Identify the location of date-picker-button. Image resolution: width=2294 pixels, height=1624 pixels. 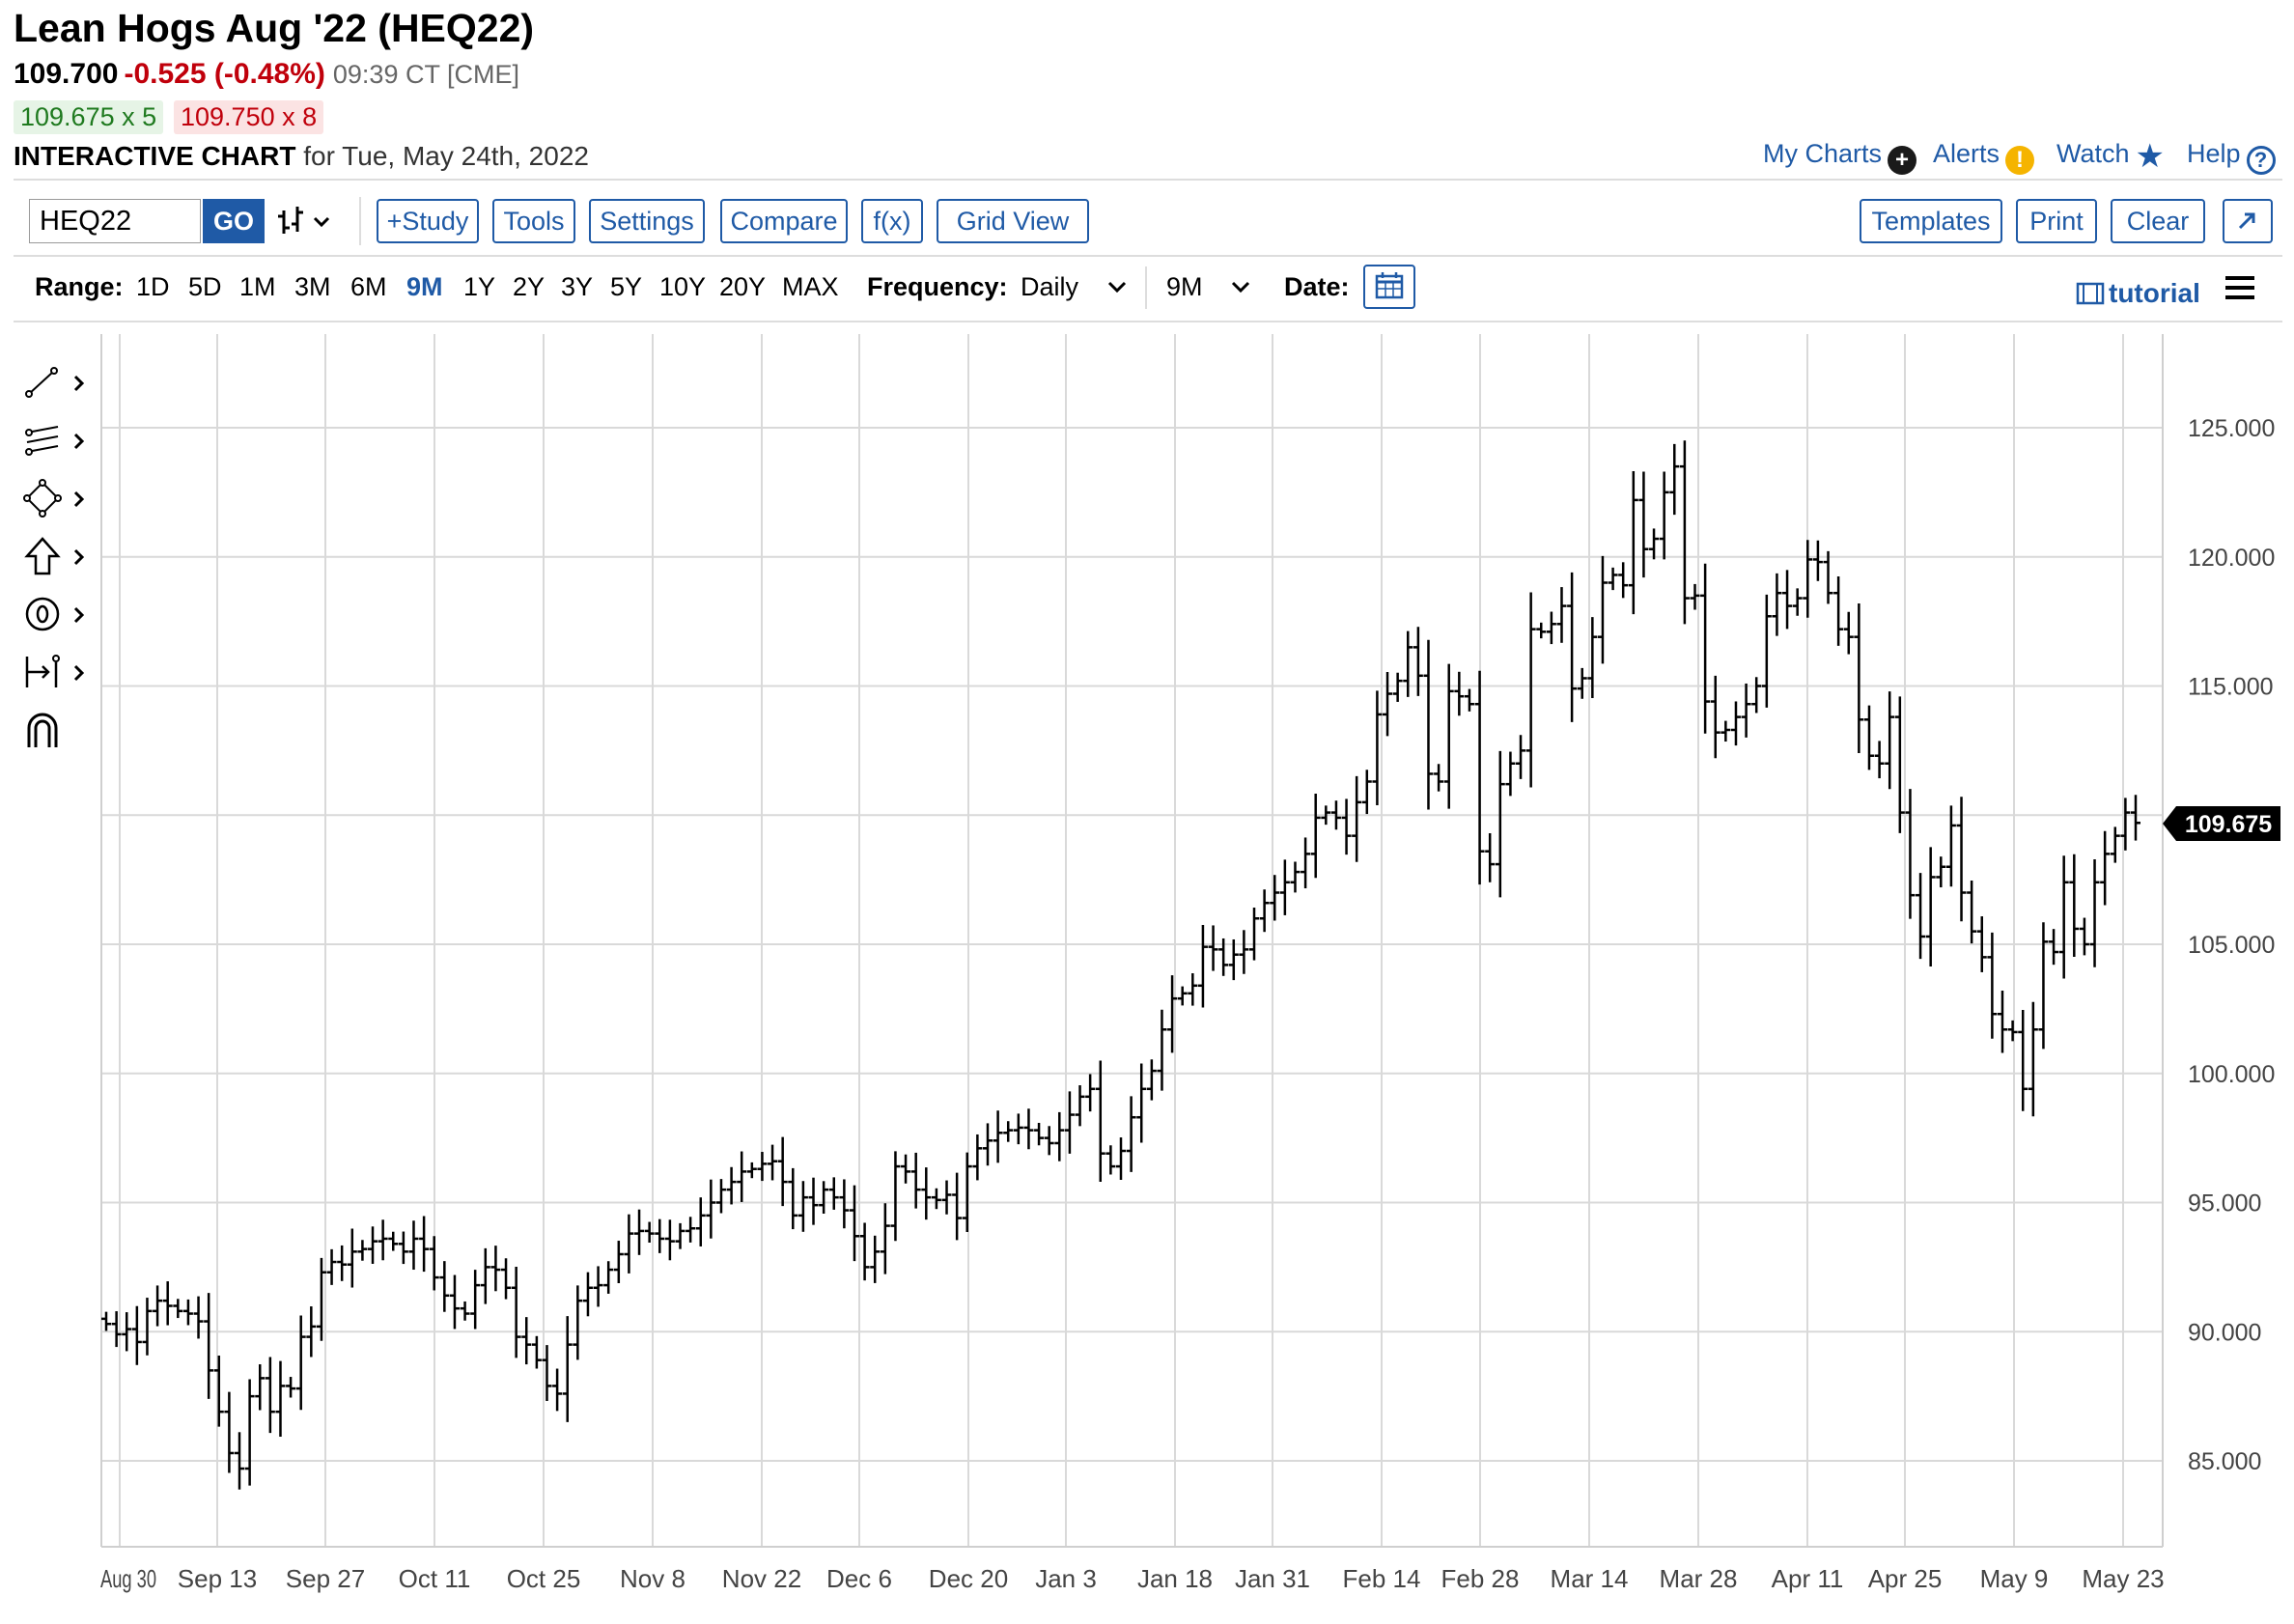
(1389, 287).